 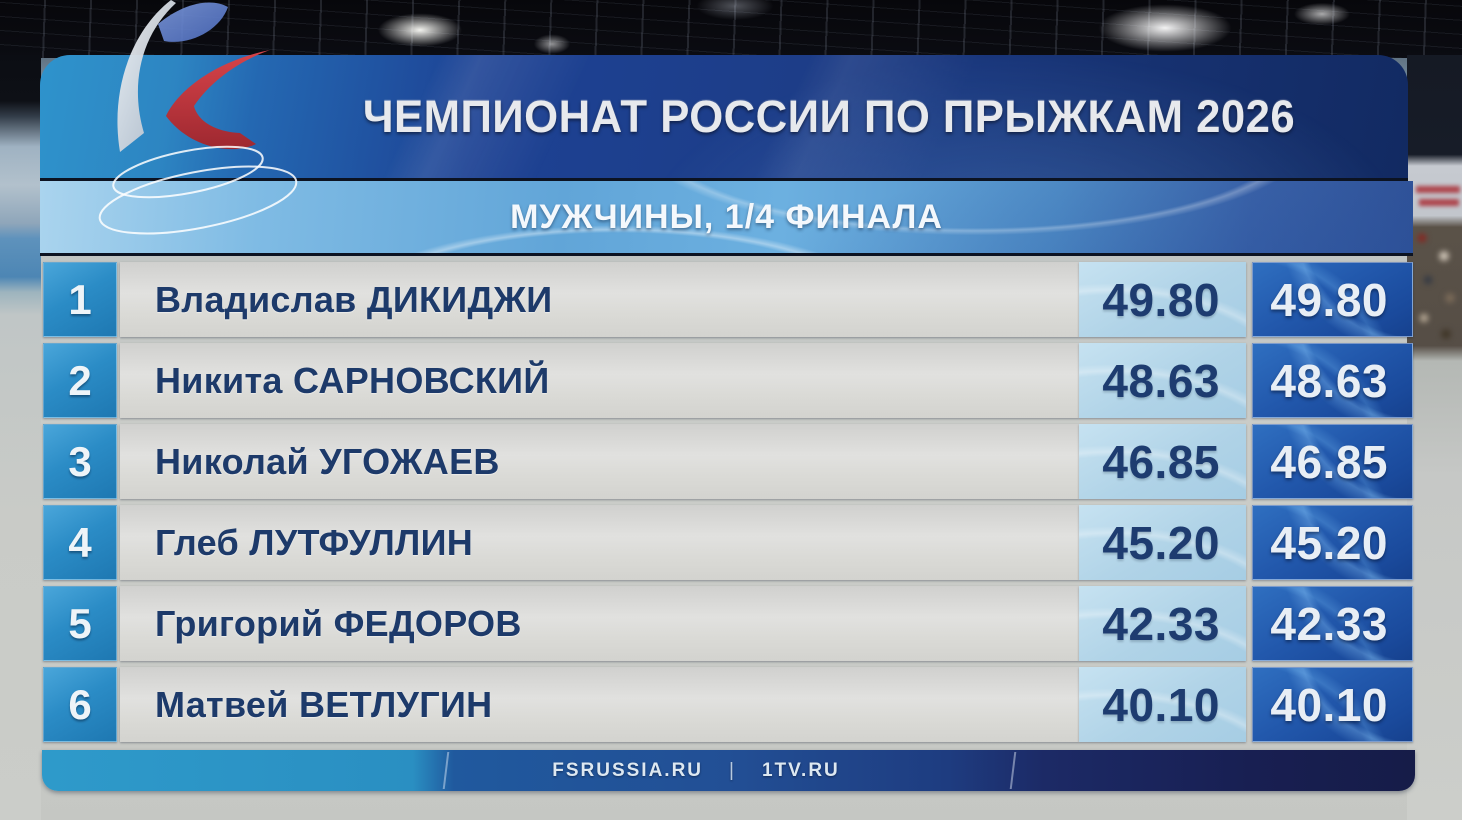 I want to click on table-row: 6 Матвей ВЕТЛУГИН 40.10 40.10, so click(x=729, y=704).